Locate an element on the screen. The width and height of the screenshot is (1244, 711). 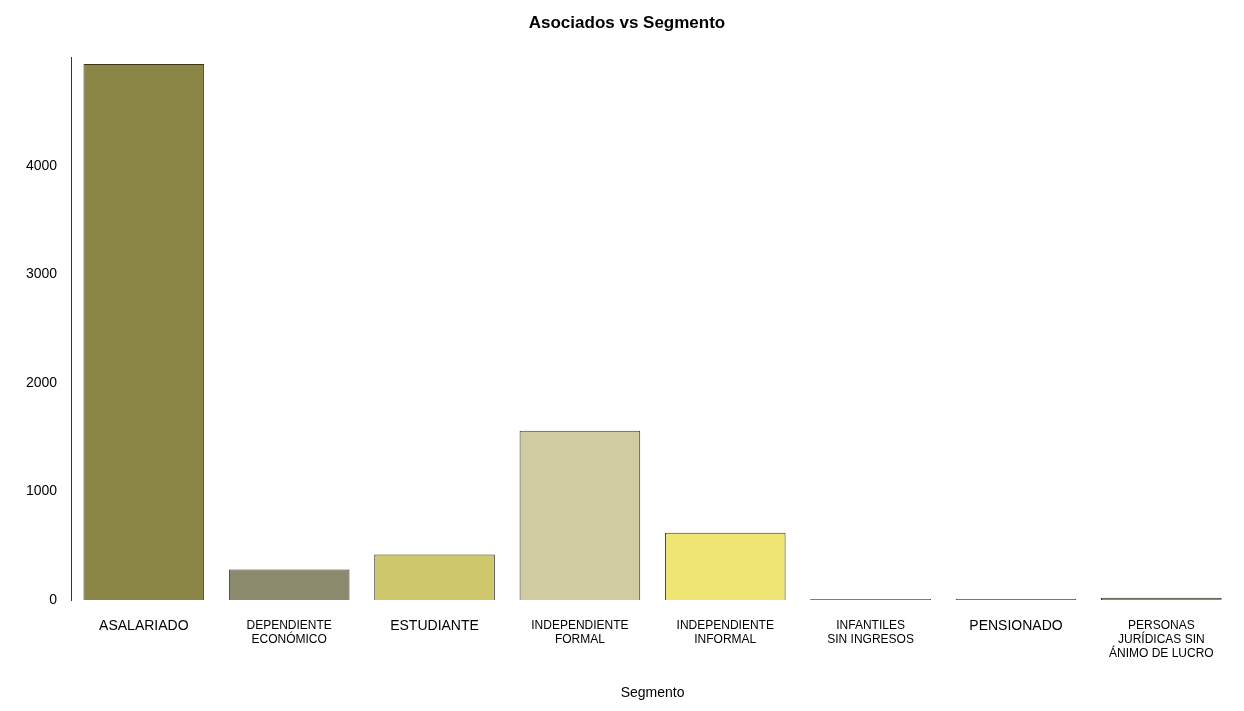
x-tick-label: INDEPENDIENTE FORMAL is located at coordinates (580, 631).